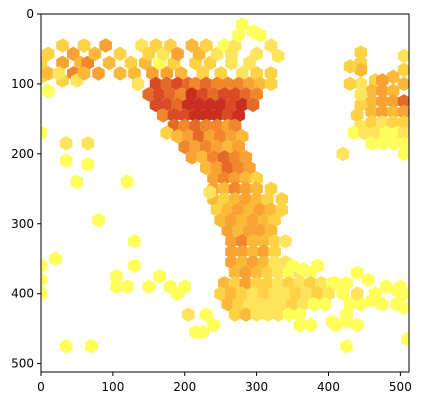 The height and width of the screenshot is (411, 425). What do you see at coordinates (41, 387) in the screenshot?
I see `x-tick-label: 0` at bounding box center [41, 387].